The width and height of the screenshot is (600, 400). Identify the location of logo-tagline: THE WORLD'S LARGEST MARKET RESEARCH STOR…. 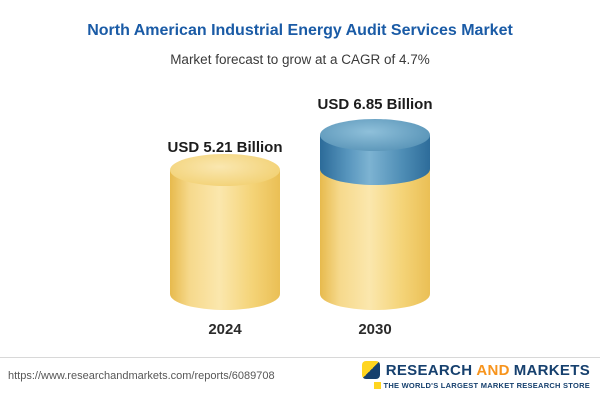
(486, 385).